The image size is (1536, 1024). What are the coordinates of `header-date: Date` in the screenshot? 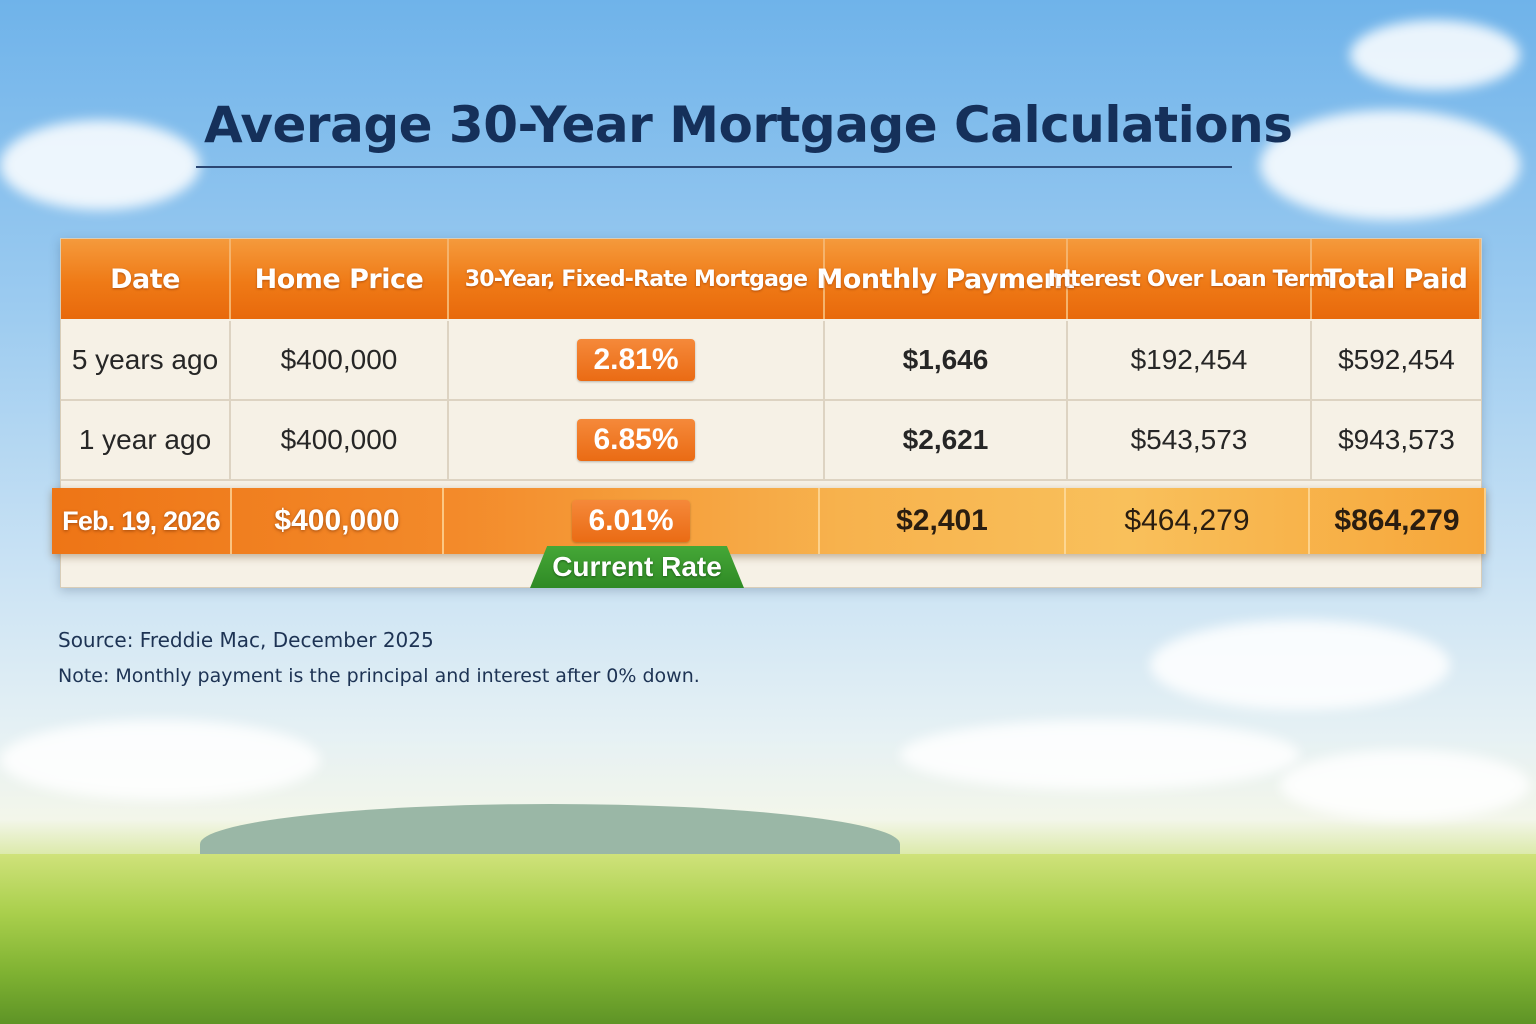 It's located at (146, 279).